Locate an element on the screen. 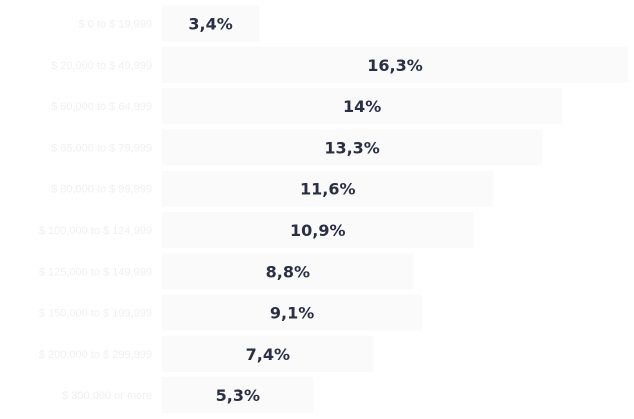 Image resolution: width=634 pixels, height=419 pixels. bar-group: $ 300,000 or more 5,3% is located at coordinates (188, 395).